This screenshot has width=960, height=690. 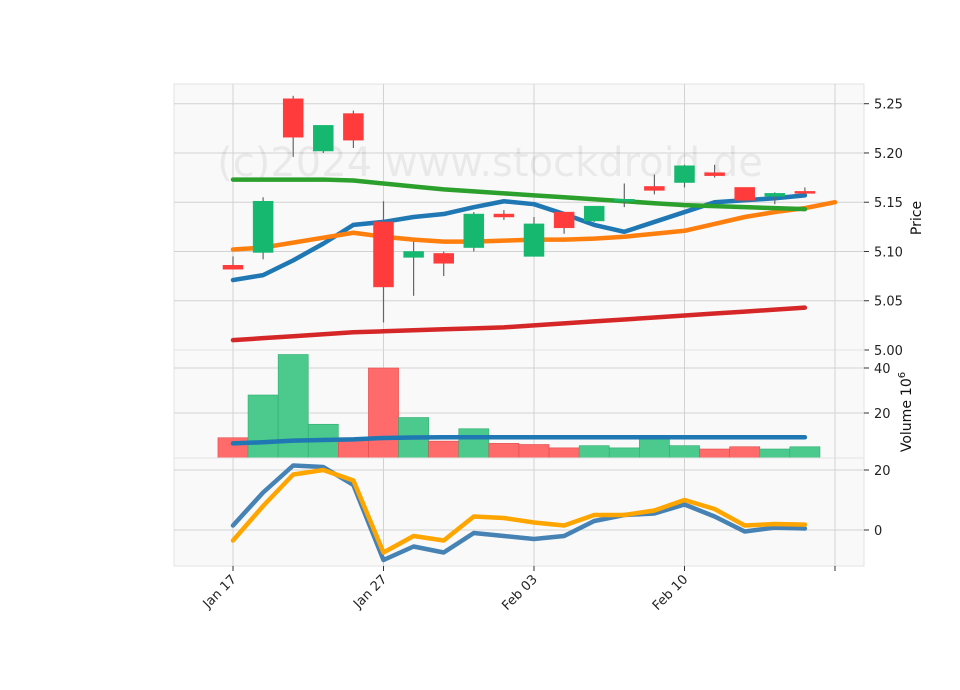 I want to click on x-tick-label: Feb 10, so click(x=671, y=593).